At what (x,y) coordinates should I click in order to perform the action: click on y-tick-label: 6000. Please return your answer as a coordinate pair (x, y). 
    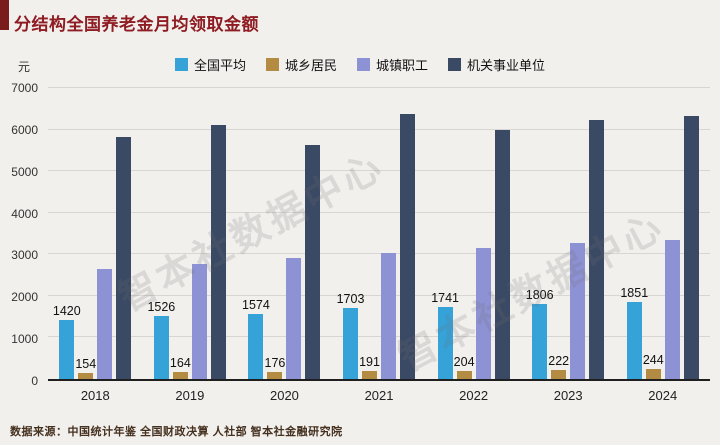
    Looking at the image, I should click on (24, 129).